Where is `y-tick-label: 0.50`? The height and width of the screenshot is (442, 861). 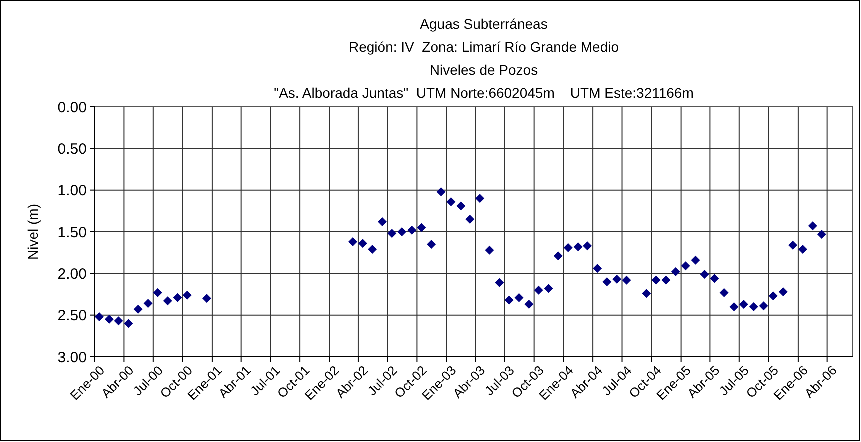
y-tick-label: 0.50 is located at coordinates (72, 149).